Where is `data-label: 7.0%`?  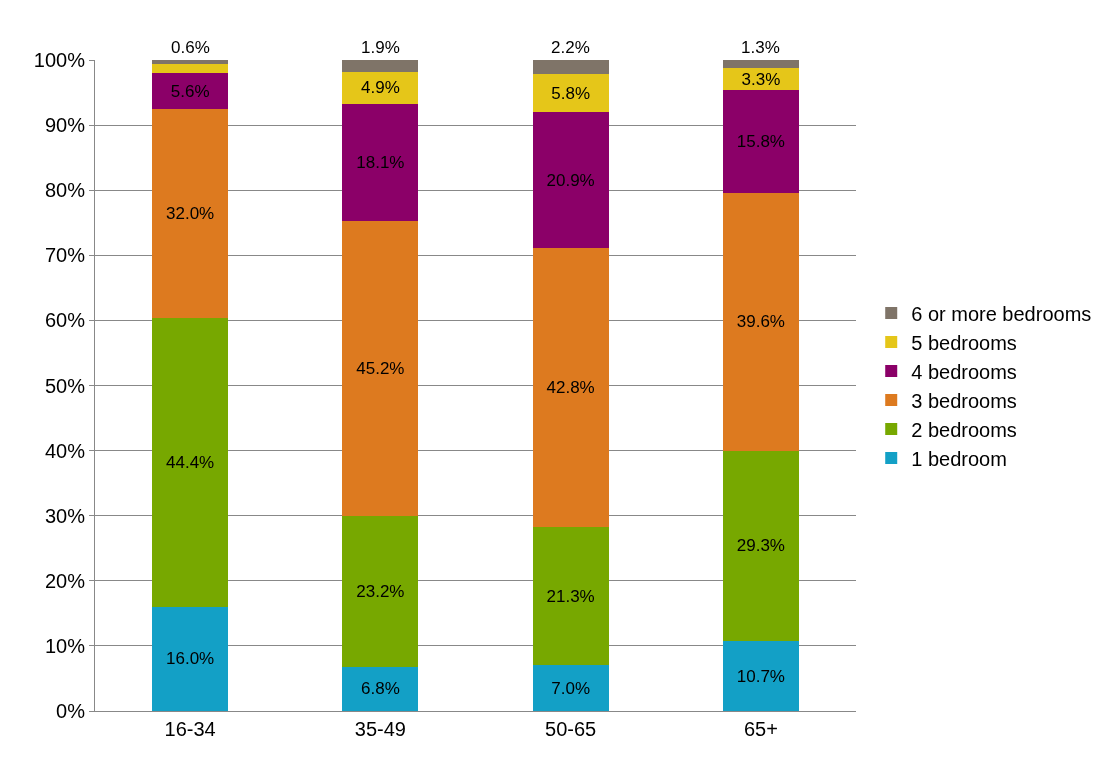
data-label: 7.0% is located at coordinates (570, 688).